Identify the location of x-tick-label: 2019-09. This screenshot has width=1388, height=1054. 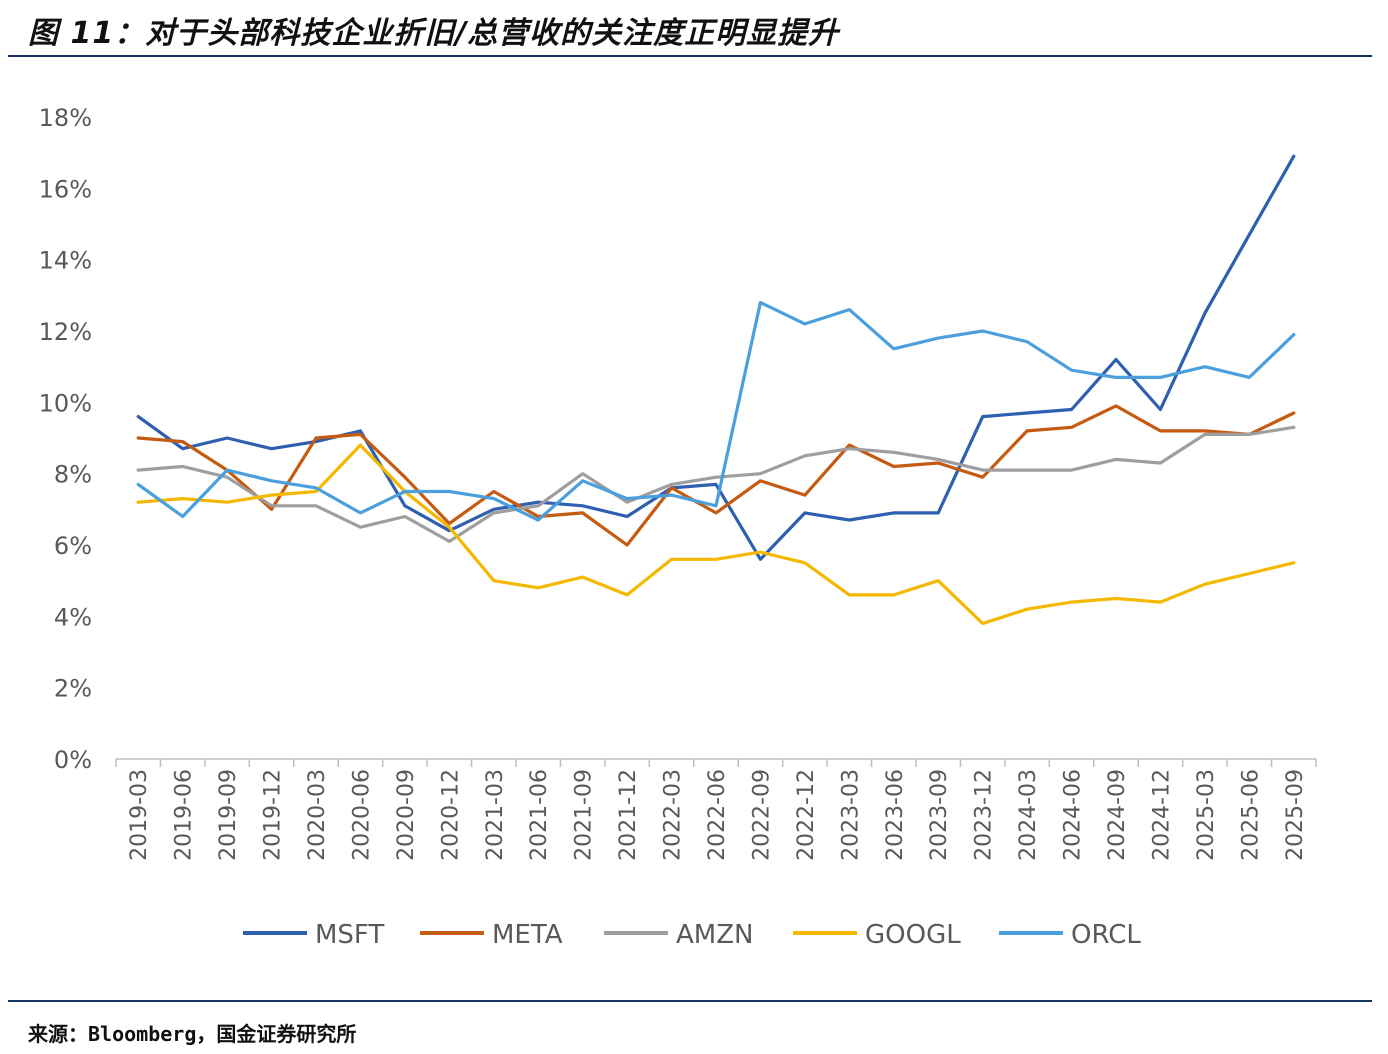
(228, 815).